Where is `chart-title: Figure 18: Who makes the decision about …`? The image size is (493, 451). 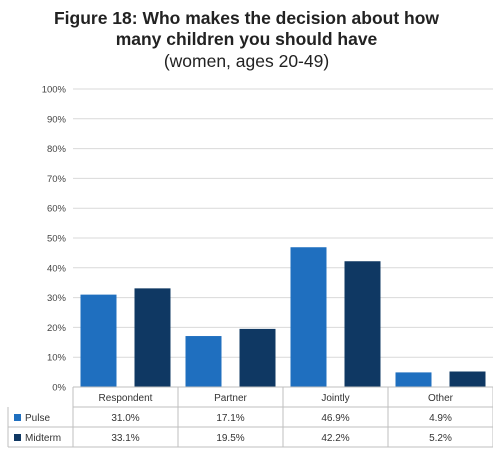 chart-title: Figure 18: Who makes the decision about … is located at coordinates (246, 18).